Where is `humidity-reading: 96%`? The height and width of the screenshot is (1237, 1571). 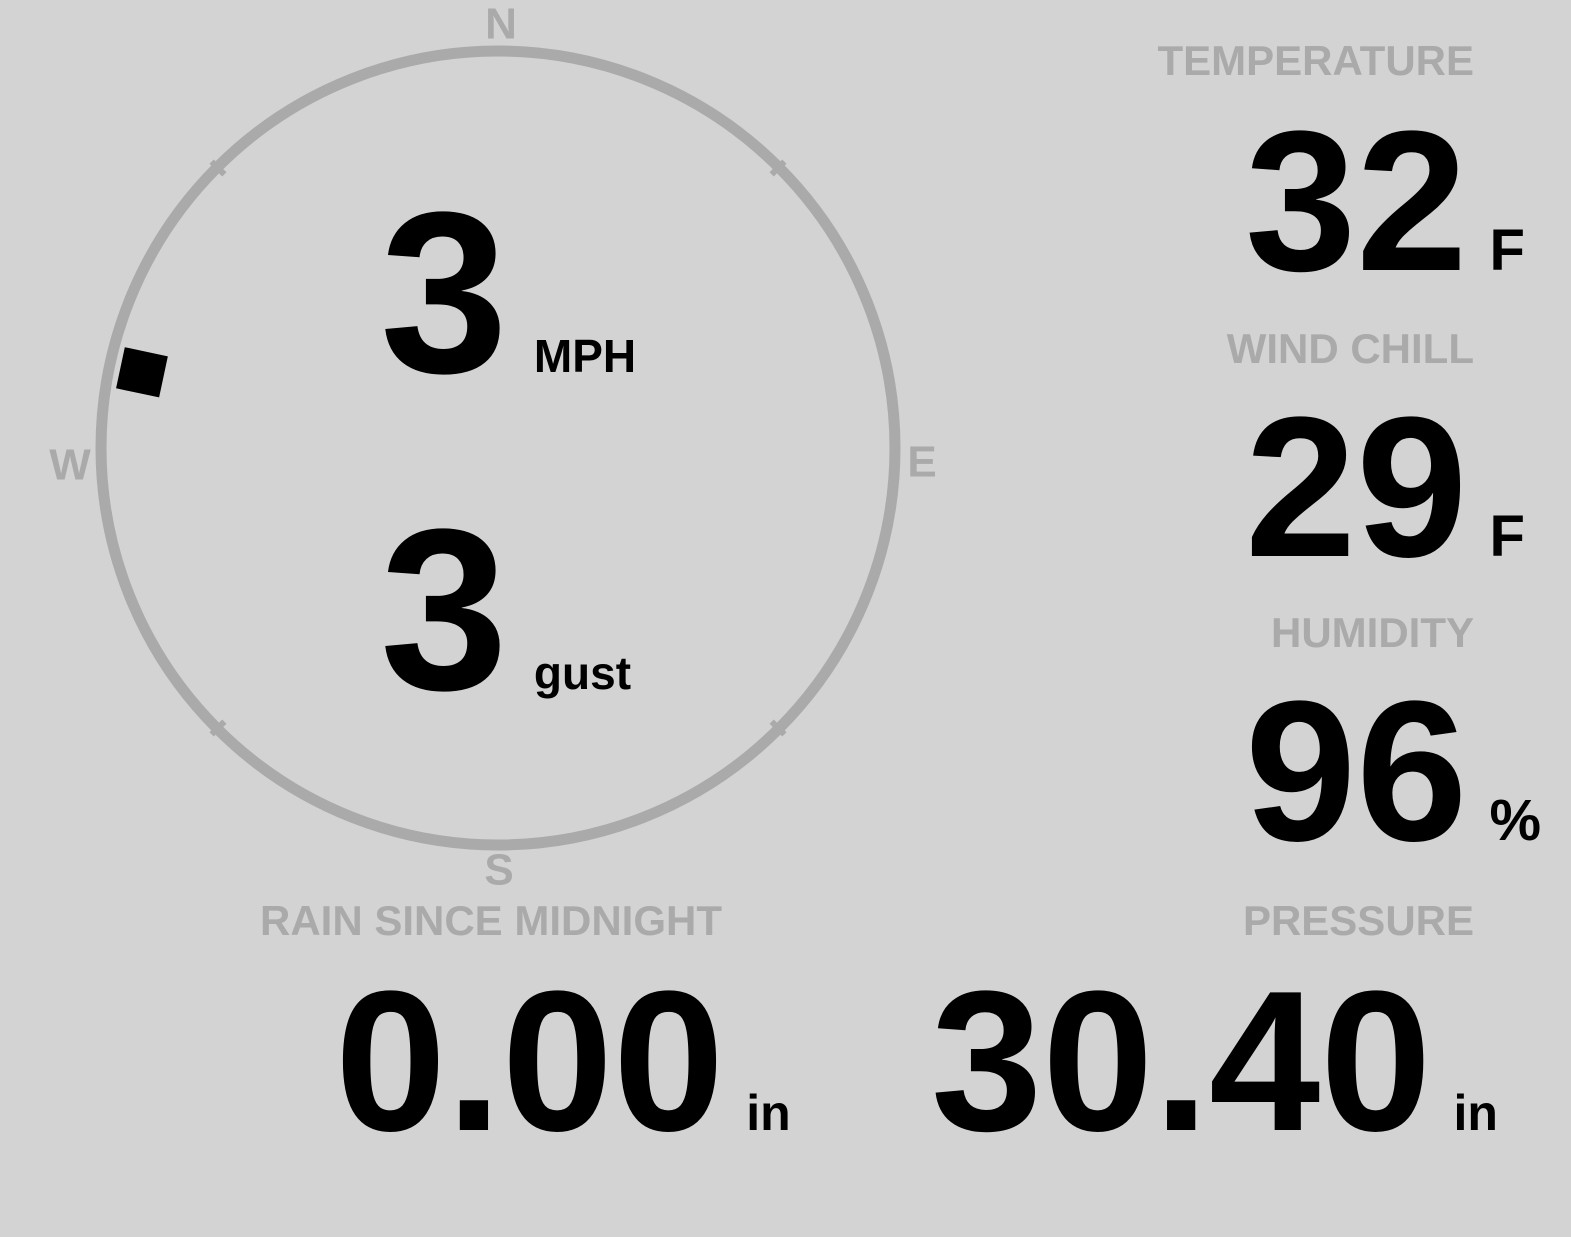 humidity-reading: 96% is located at coordinates (1393, 772).